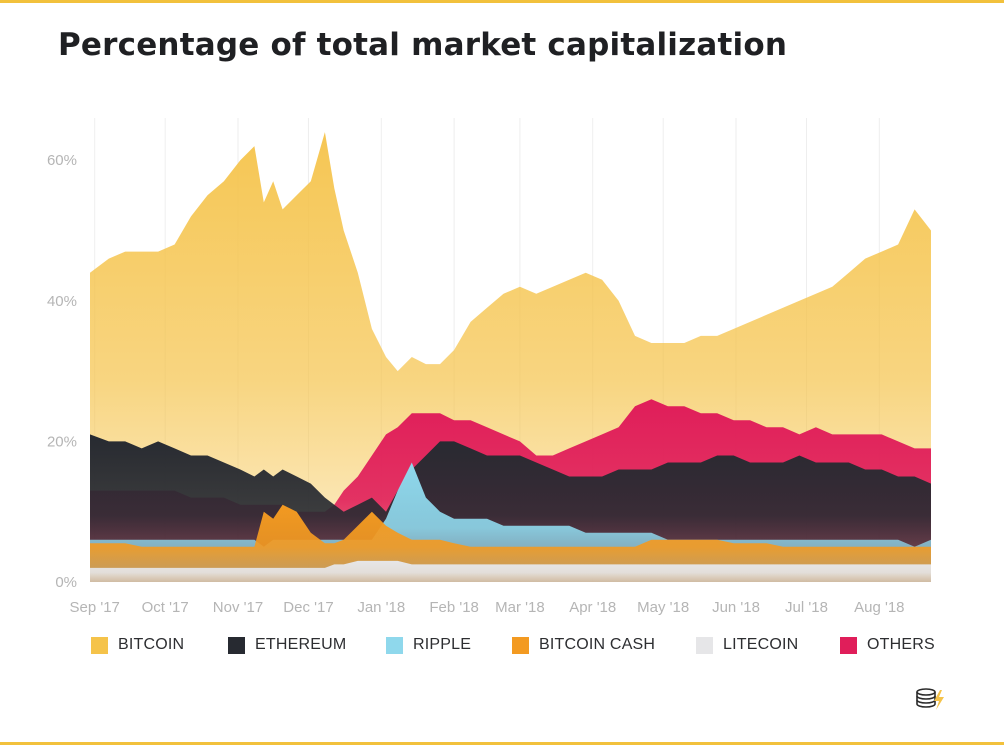  Describe the element at coordinates (394, 645) in the screenshot. I see `legend-swatch-ripple` at that location.